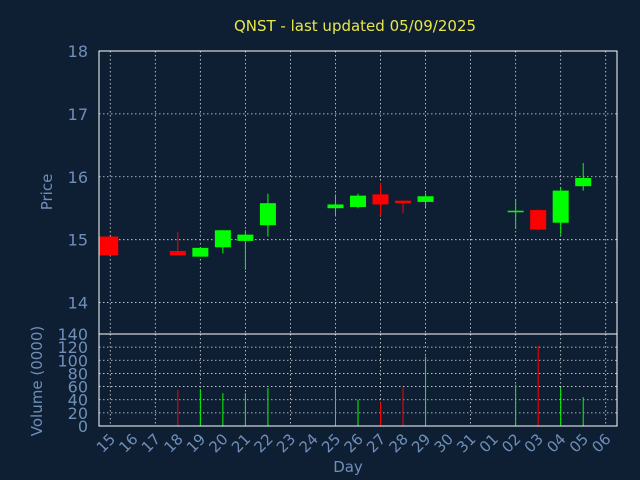 Image resolution: width=640 pixels, height=480 pixels. What do you see at coordinates (78, 51) in the screenshot?
I see `price-tick-label: 18` at bounding box center [78, 51].